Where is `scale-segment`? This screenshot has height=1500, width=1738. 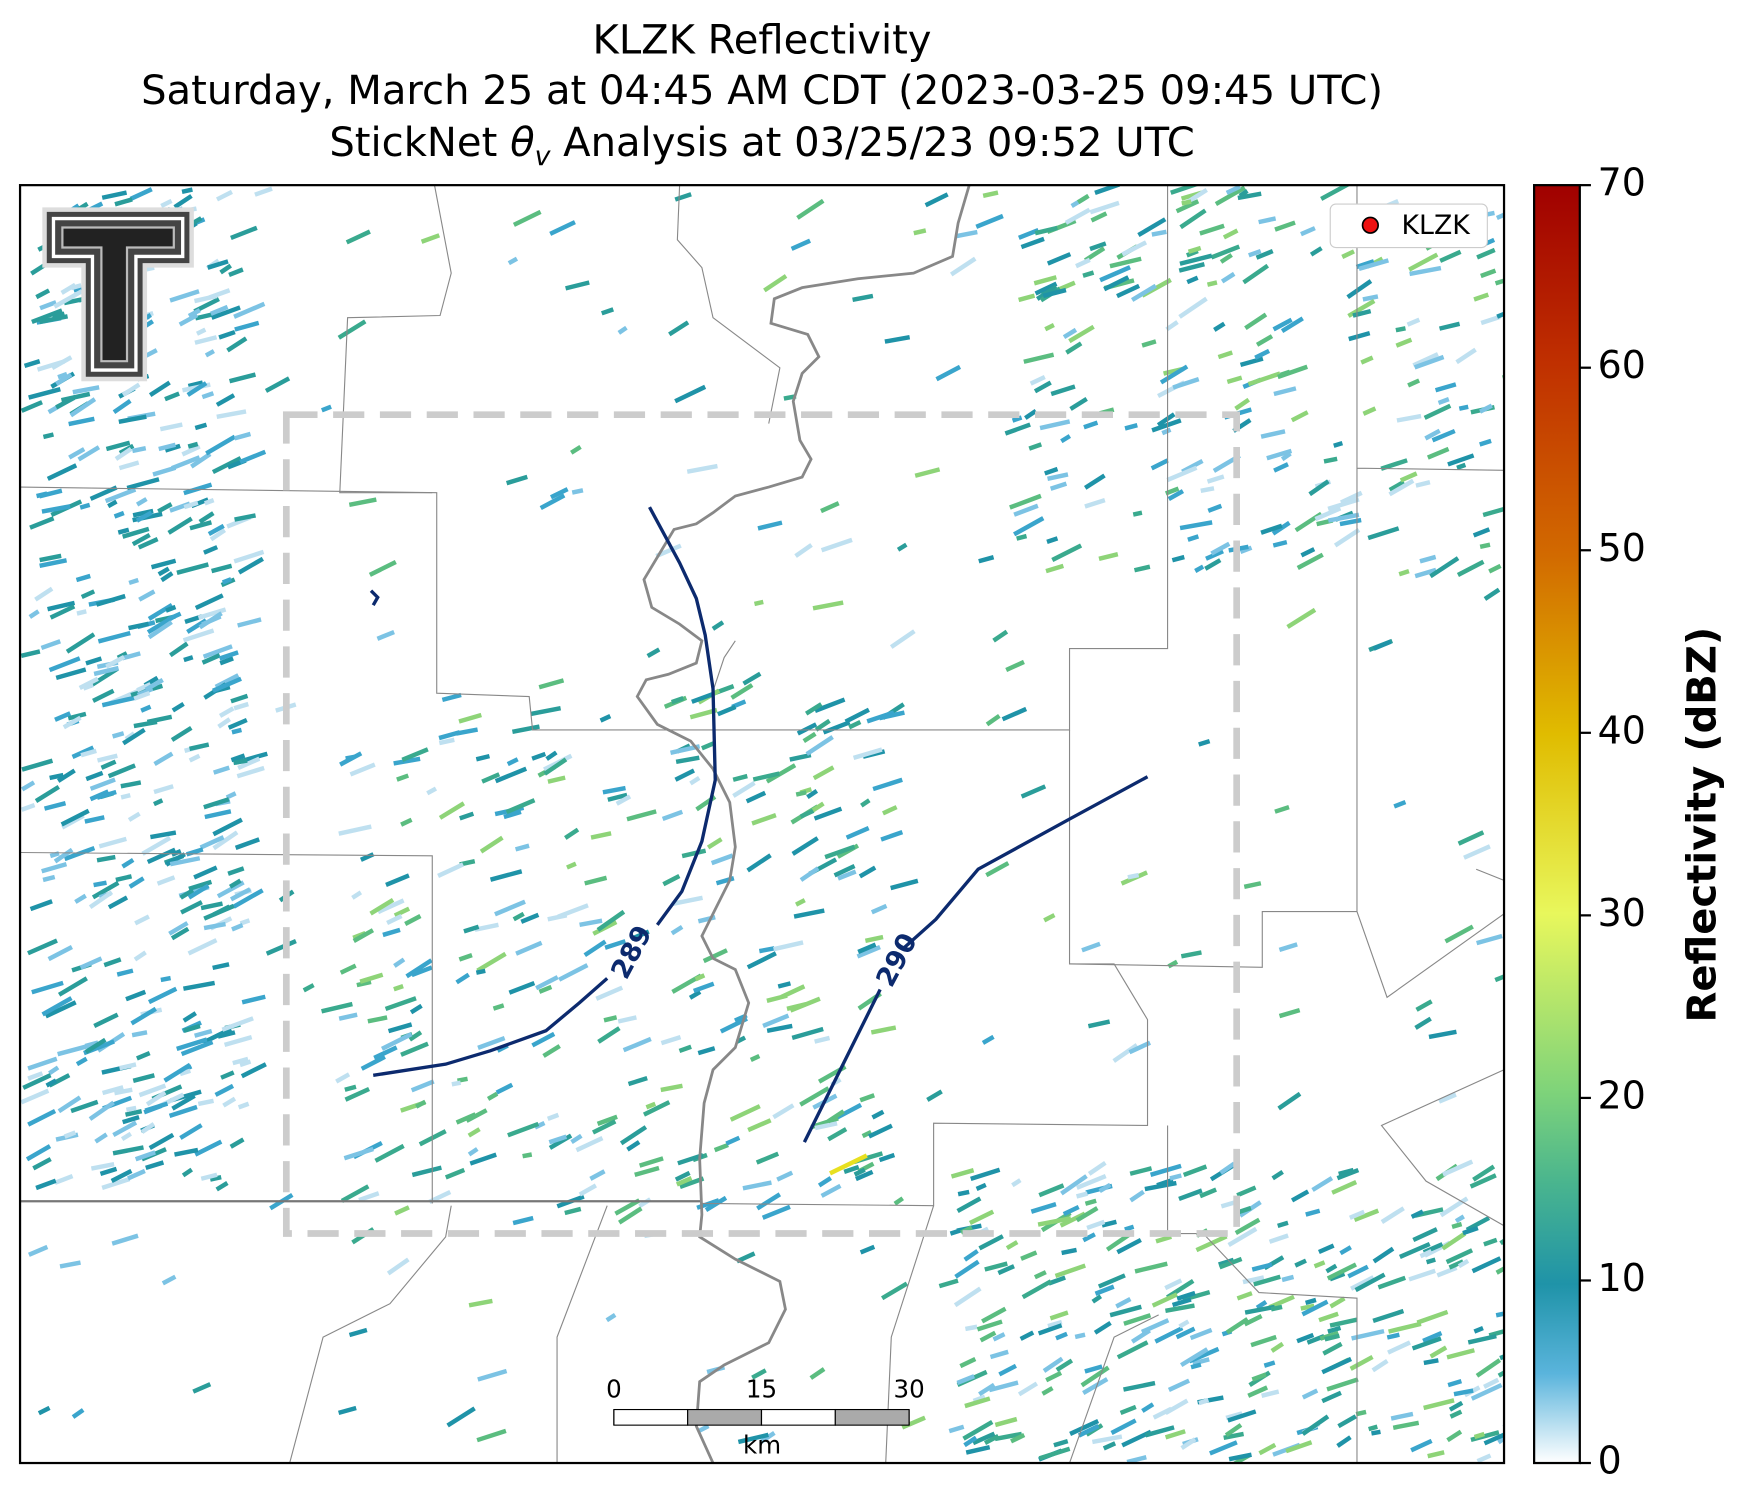
scale-segment is located at coordinates (725, 1417).